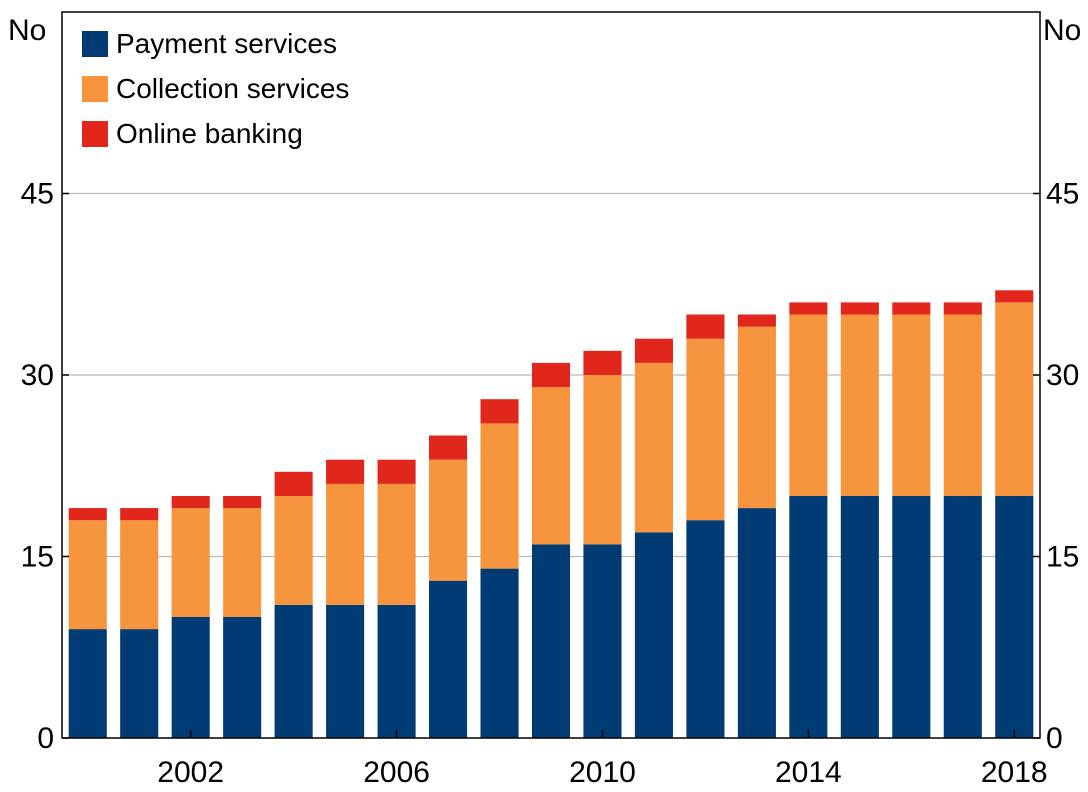 This screenshot has height=792, width=1088. Describe the element at coordinates (242, 562) in the screenshot. I see `bar-collection-services-2003` at that location.